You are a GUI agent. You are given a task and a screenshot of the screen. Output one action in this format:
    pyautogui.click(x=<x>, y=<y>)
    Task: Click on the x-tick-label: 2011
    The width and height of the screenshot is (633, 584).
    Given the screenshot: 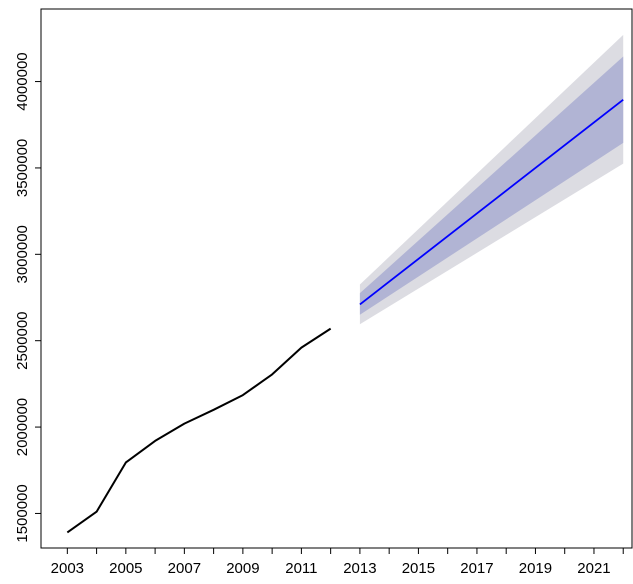 What is the action you would take?
    pyautogui.click(x=301, y=568)
    